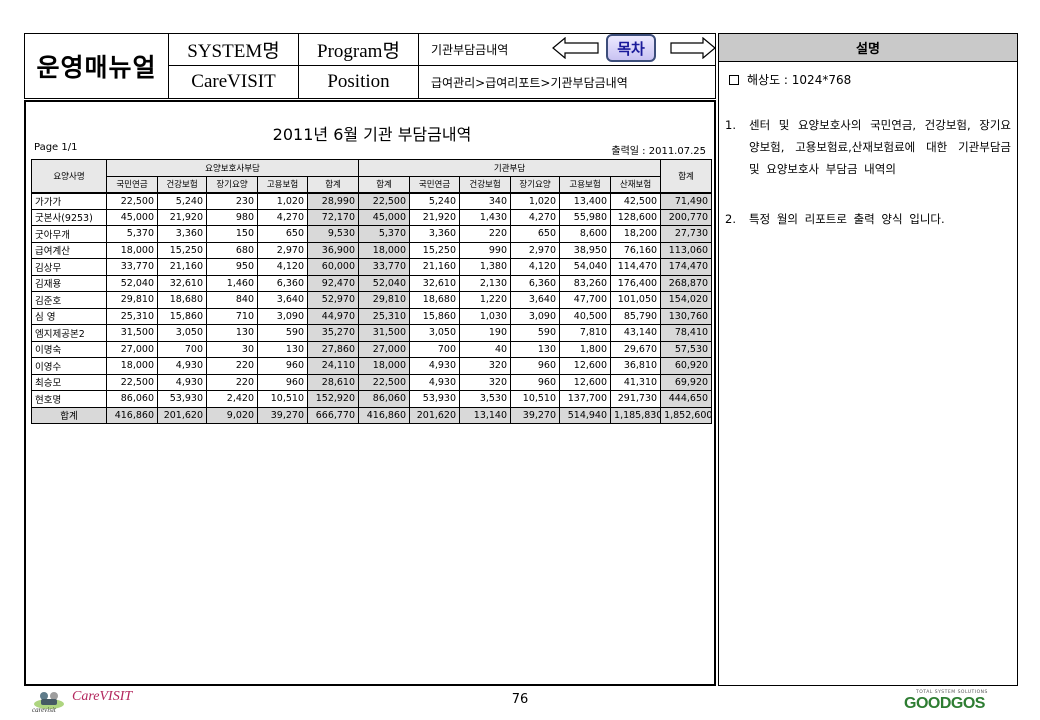  What do you see at coordinates (585, 382) in the screenshot?
I see `cell-amount: 12,600` at bounding box center [585, 382].